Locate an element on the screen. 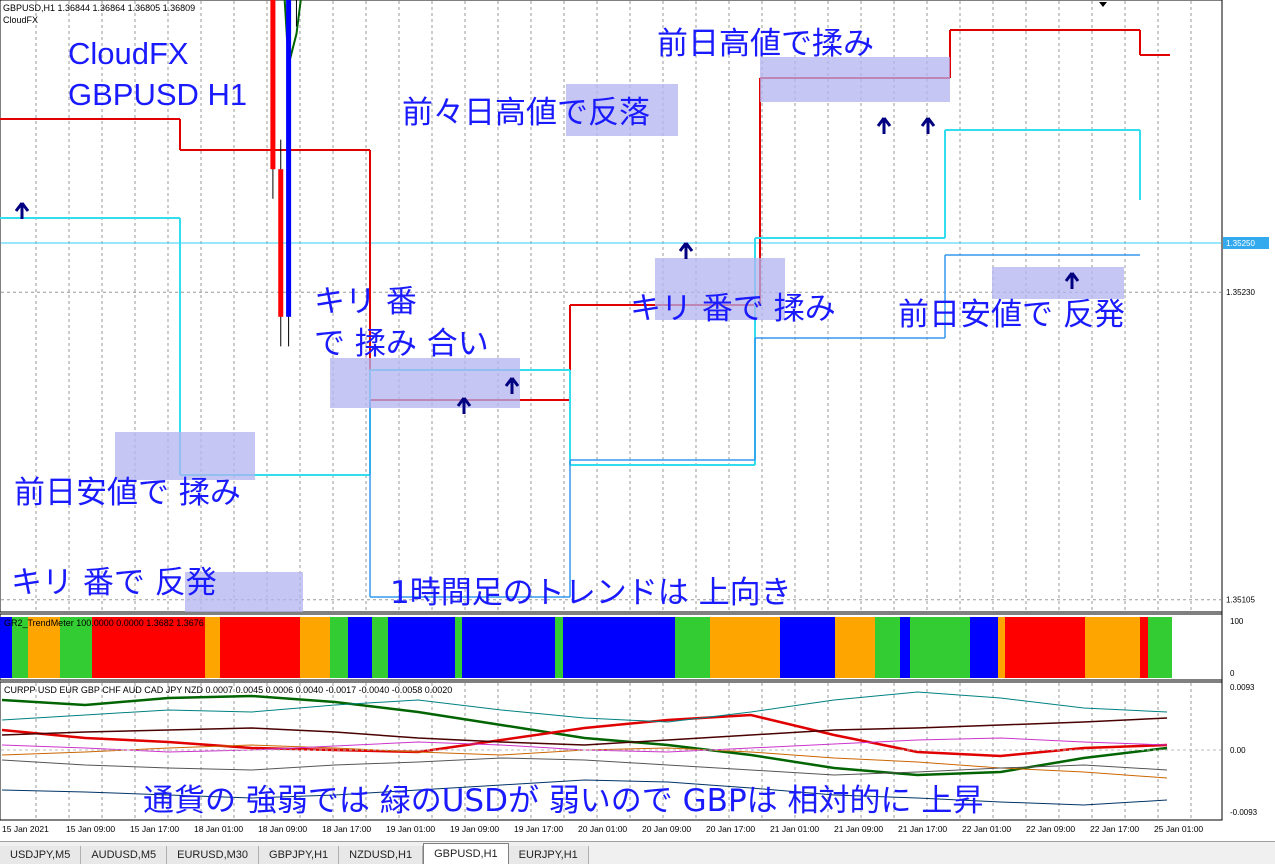  symbol-tab: NZDUSD,H1 is located at coordinates (381, 855).